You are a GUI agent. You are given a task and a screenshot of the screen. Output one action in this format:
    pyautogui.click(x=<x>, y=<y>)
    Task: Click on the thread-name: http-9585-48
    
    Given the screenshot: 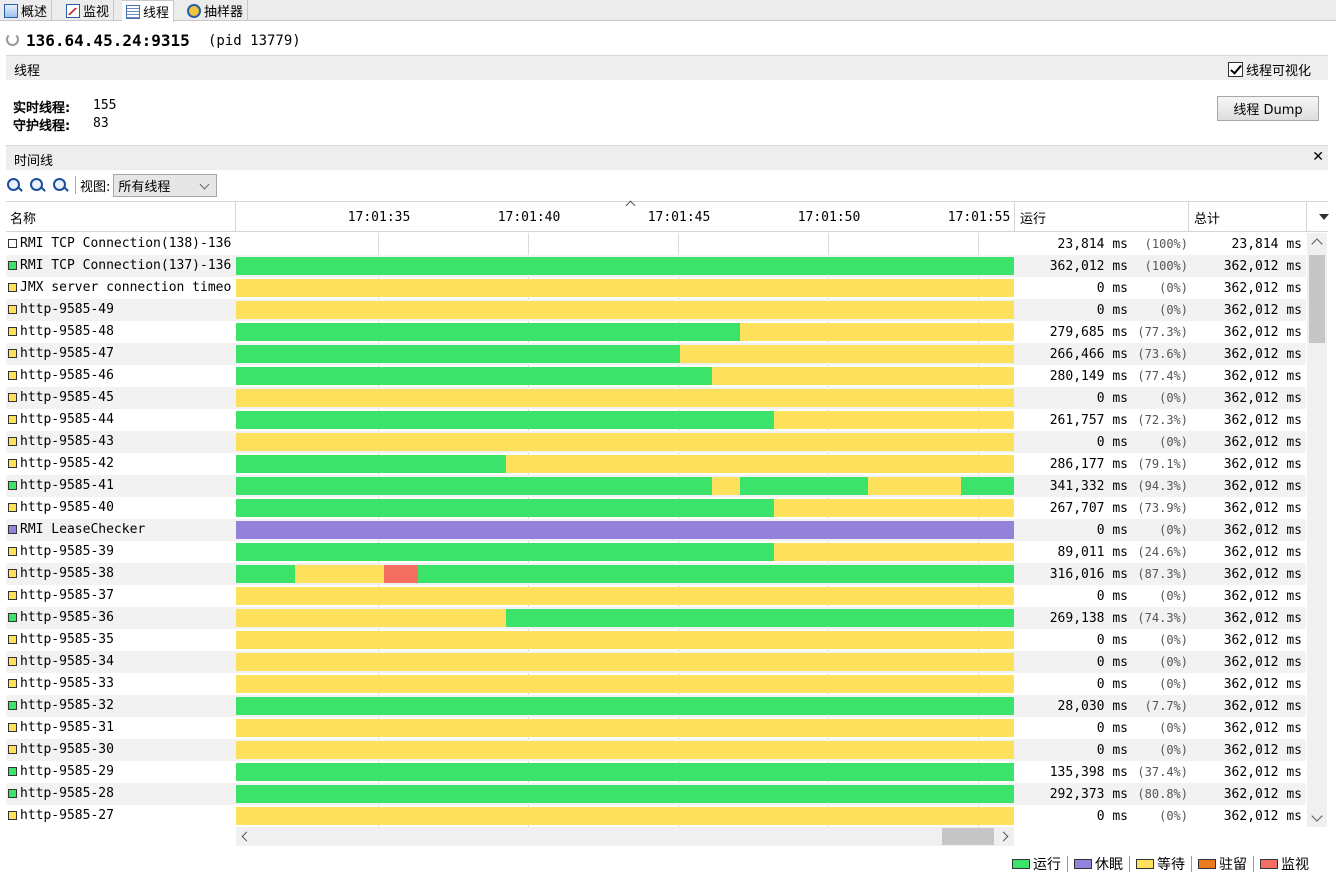 What is the action you would take?
    pyautogui.click(x=67, y=331)
    